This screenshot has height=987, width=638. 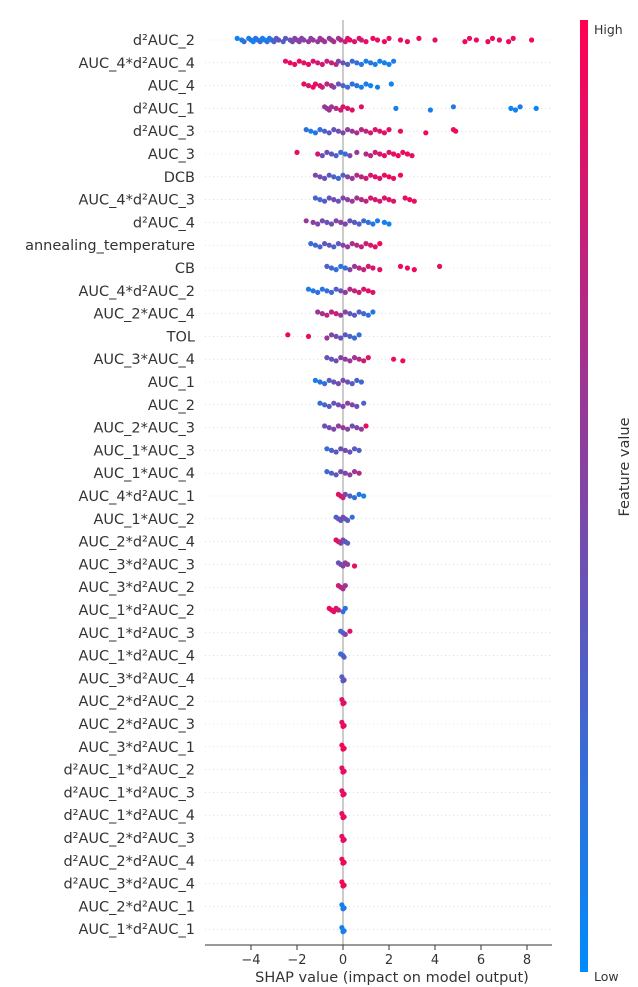 What do you see at coordinates (171, 406) in the screenshot?
I see `feature-label: AUC_2` at bounding box center [171, 406].